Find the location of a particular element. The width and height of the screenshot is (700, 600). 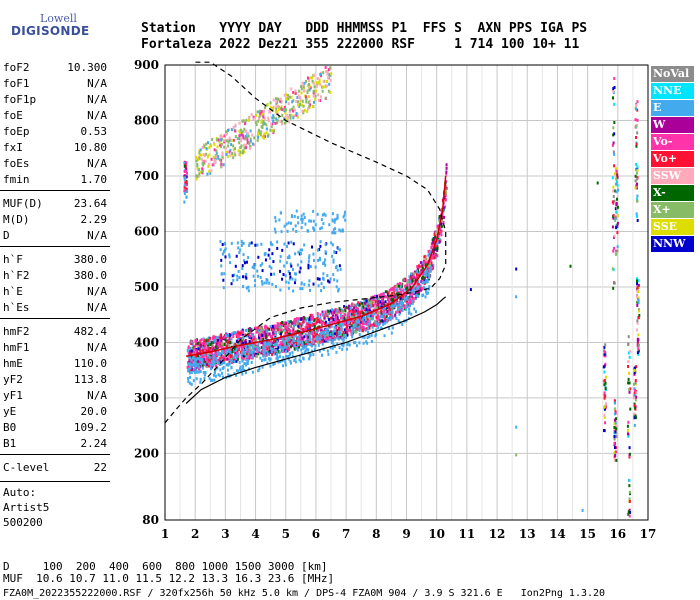

param-row-hme: hmE 110.0 is located at coordinates (55, 363).